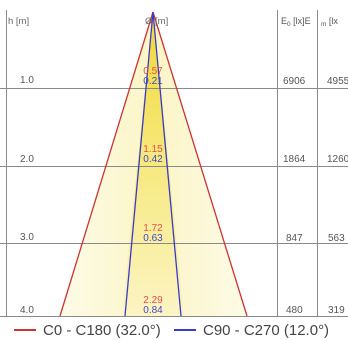  I want to click on legend-c0: C0 - C180 (32.0°), so click(87, 330).